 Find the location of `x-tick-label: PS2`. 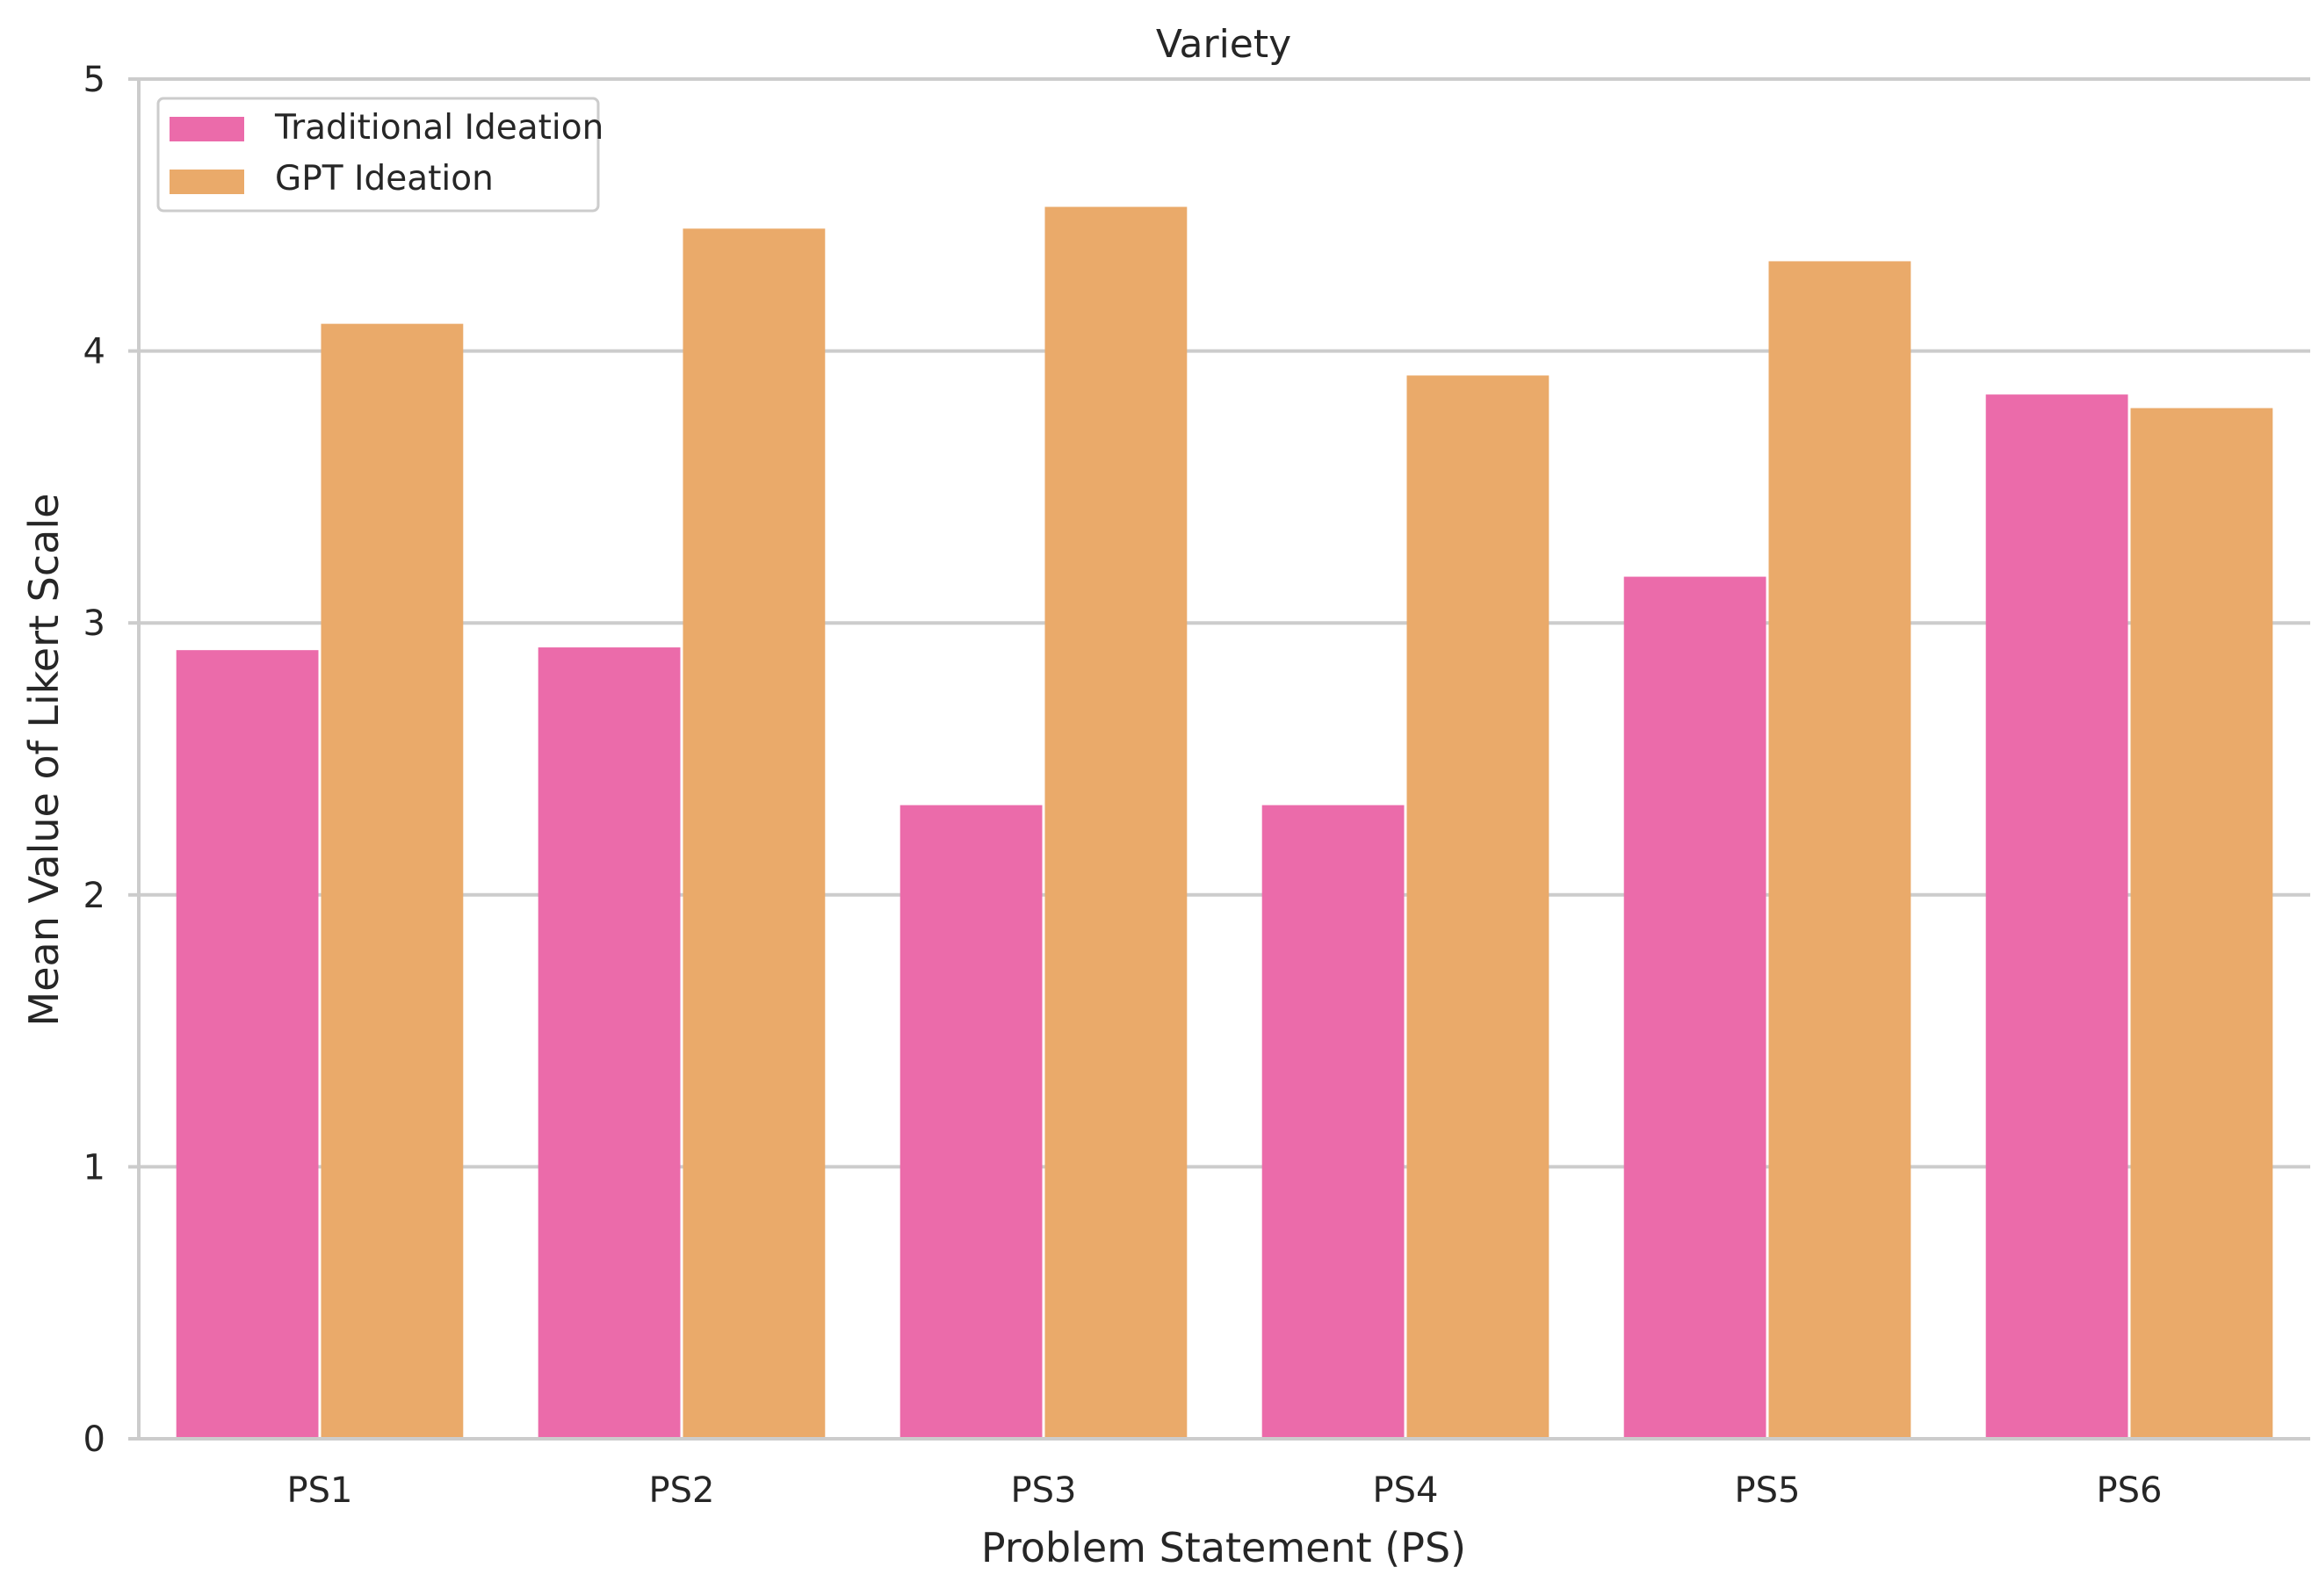

x-tick-label: PS2 is located at coordinates (682, 1490).